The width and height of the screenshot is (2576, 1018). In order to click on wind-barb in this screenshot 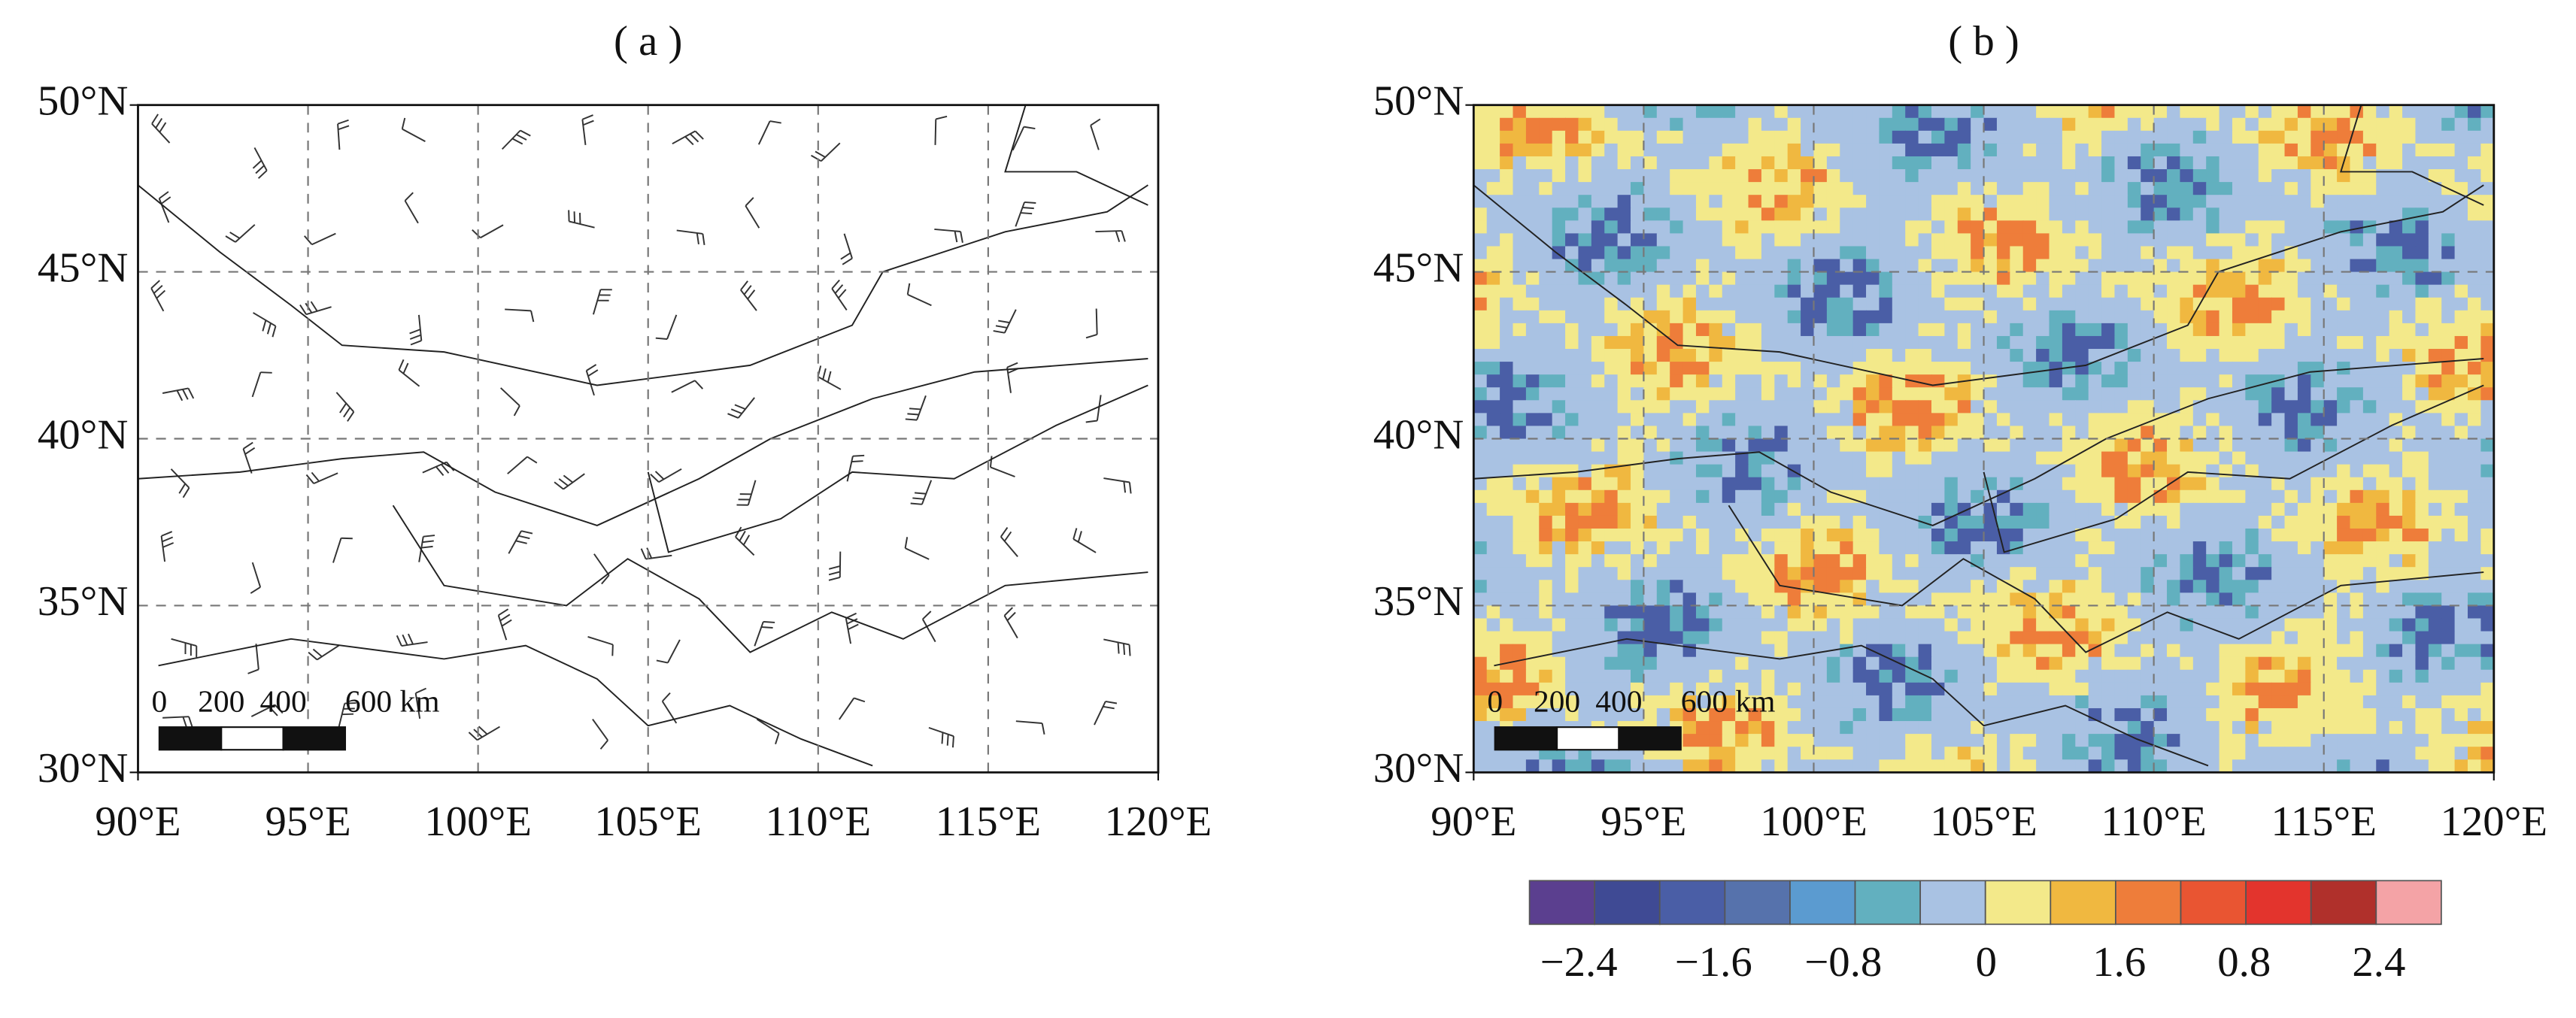, I will do `click(1020, 214)`.